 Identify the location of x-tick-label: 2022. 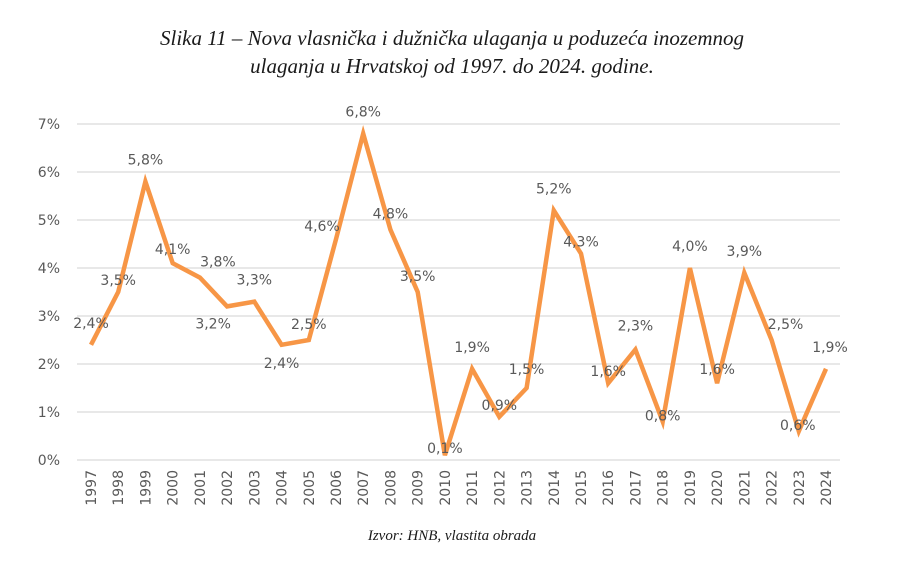
(773, 488).